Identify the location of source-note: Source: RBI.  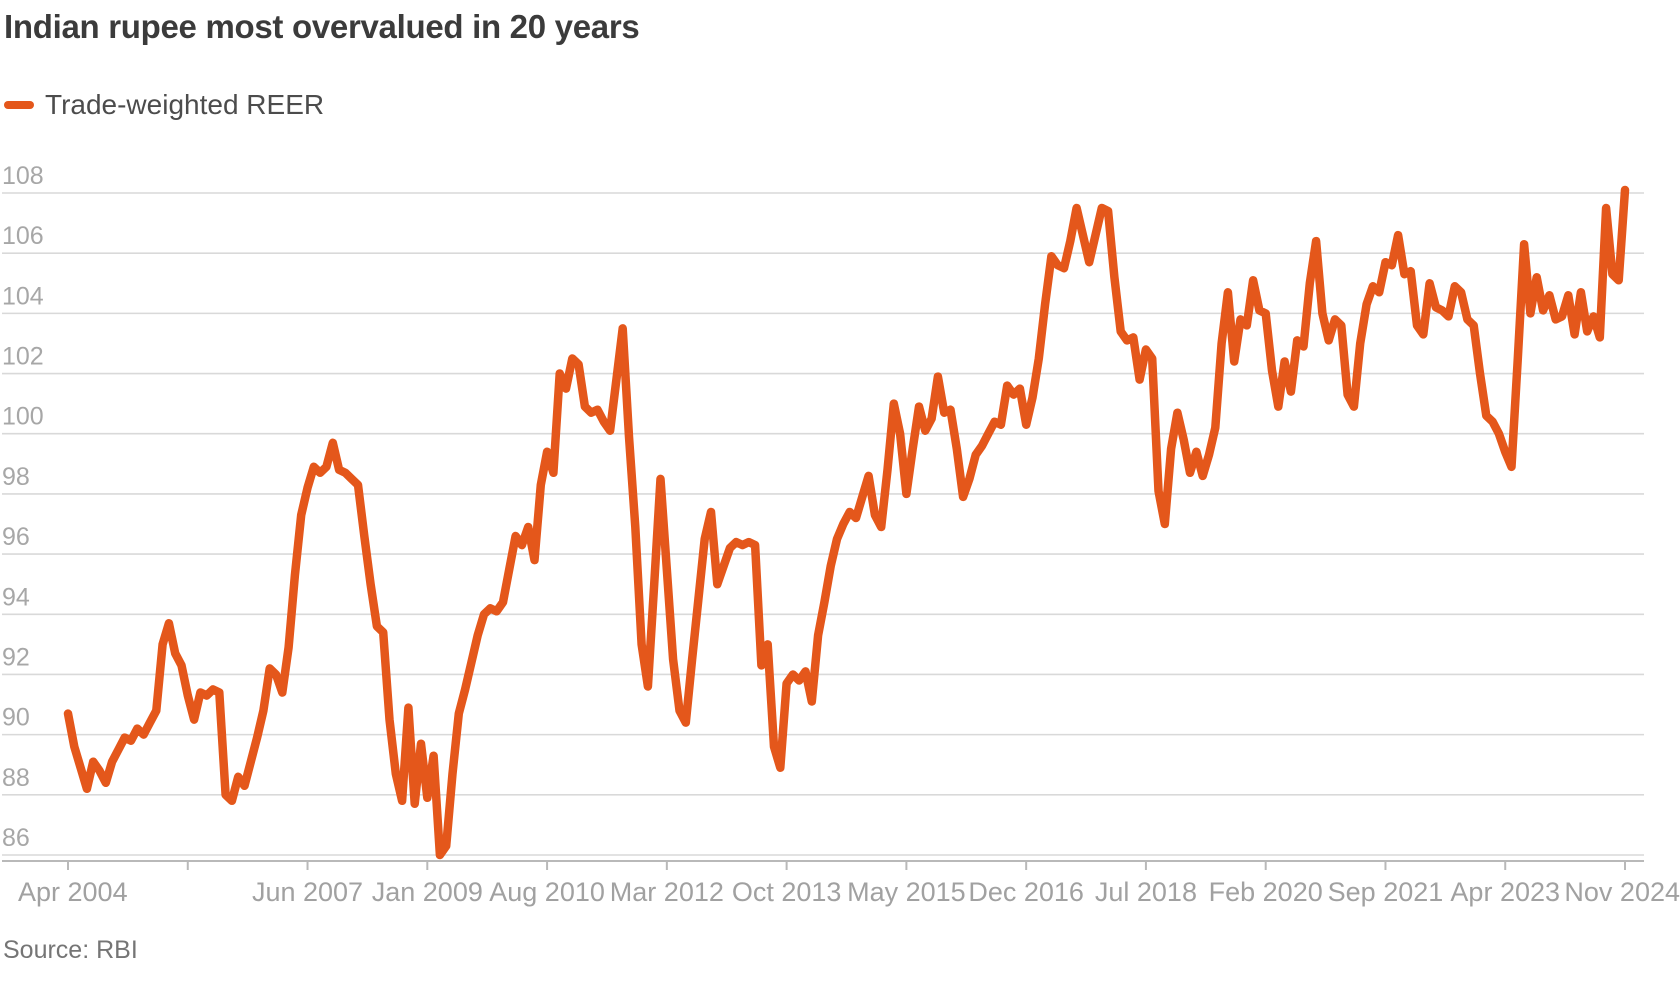
(70, 950).